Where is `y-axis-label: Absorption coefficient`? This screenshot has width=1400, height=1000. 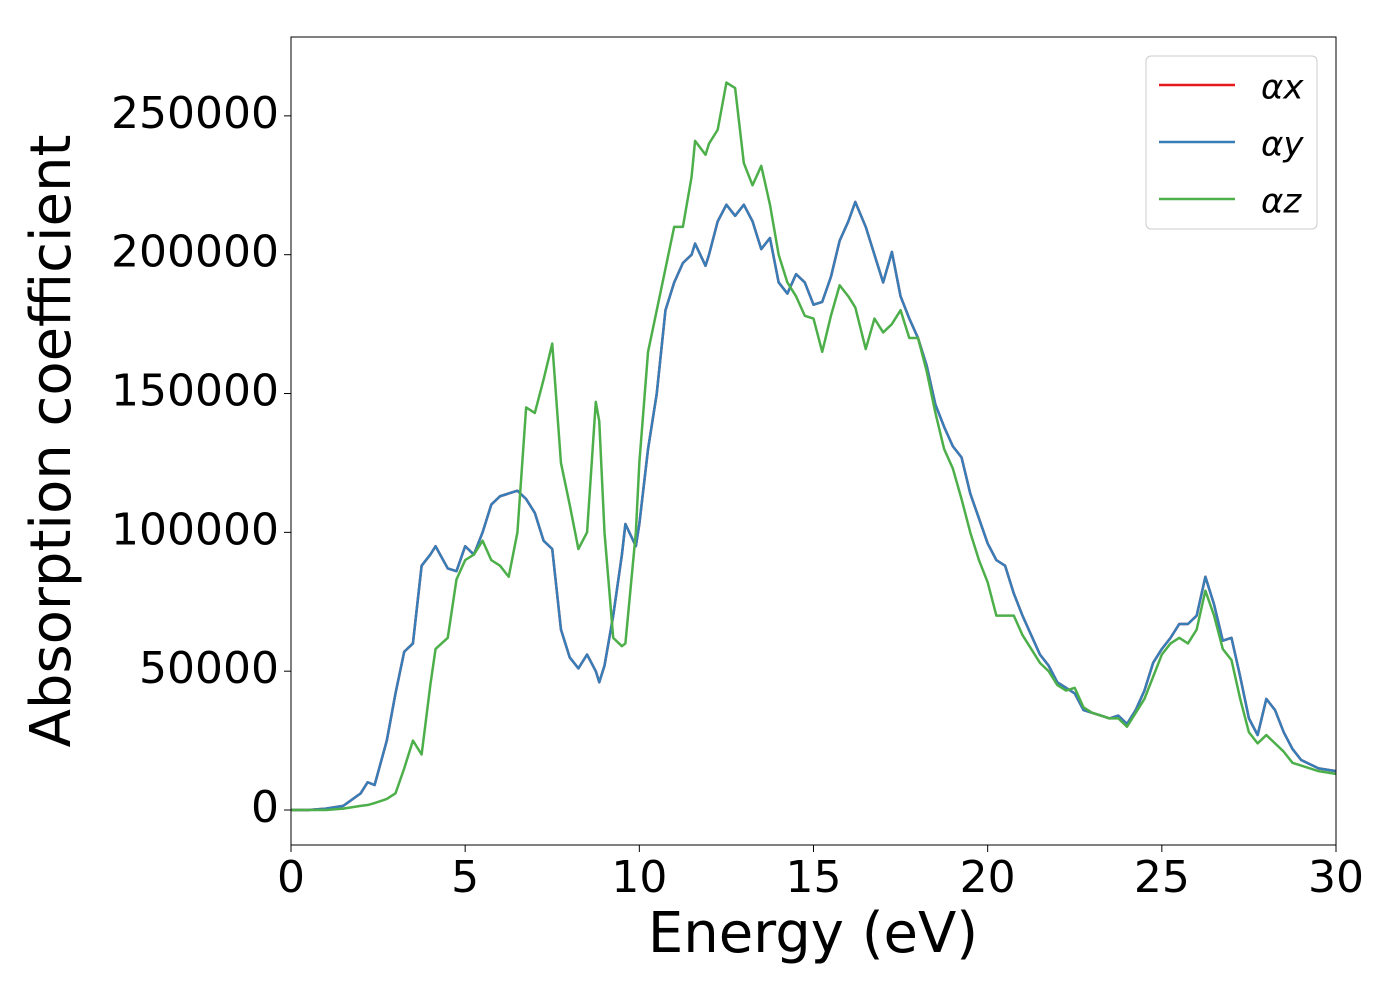 y-axis-label: Absorption coefficient is located at coordinates (51, 441).